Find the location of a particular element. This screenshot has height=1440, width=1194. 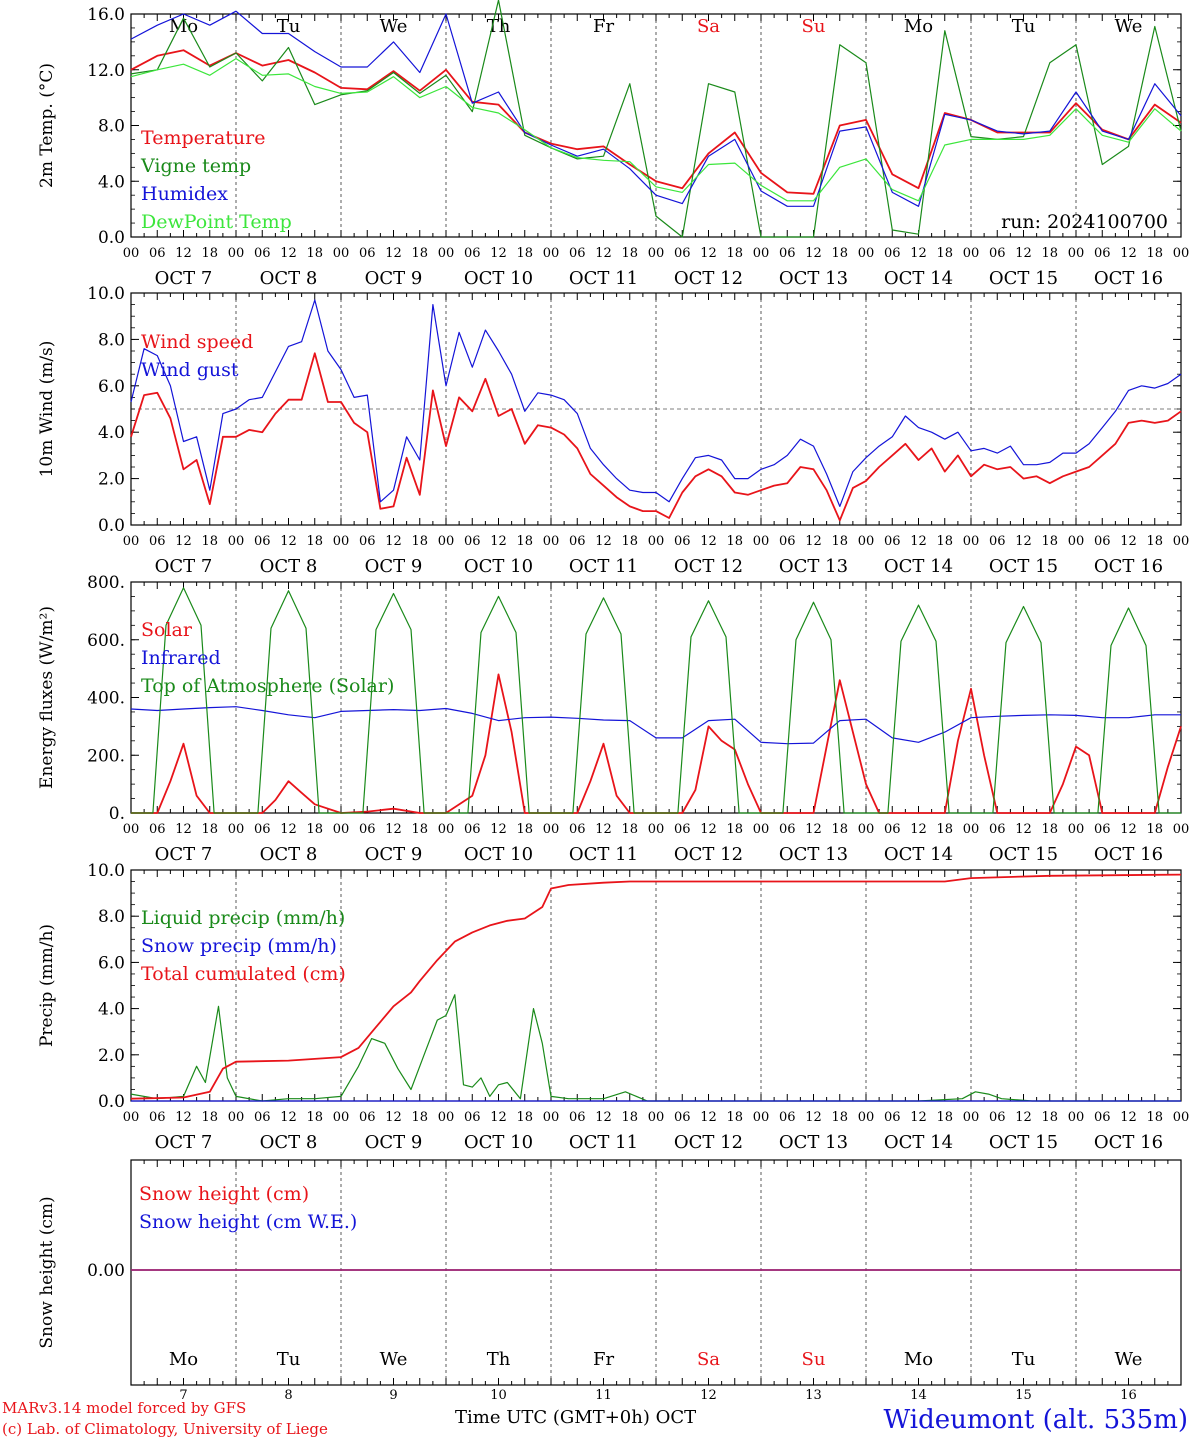

footer-model-text: MARv3.14 model forced by GFS is located at coordinates (124, 1408).